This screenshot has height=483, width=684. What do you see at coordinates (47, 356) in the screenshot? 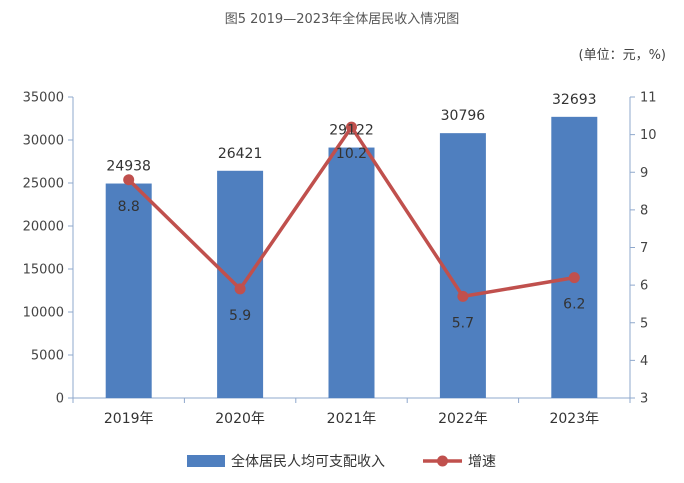
I see `left-axis-tick-label: 5000` at bounding box center [47, 356].